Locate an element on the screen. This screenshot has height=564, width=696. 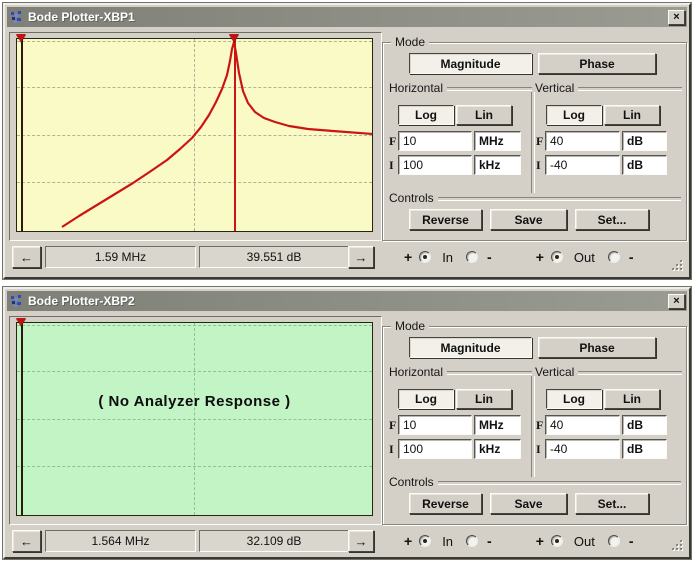
vertical-section-header: Vertical is located at coordinates (608, 372).